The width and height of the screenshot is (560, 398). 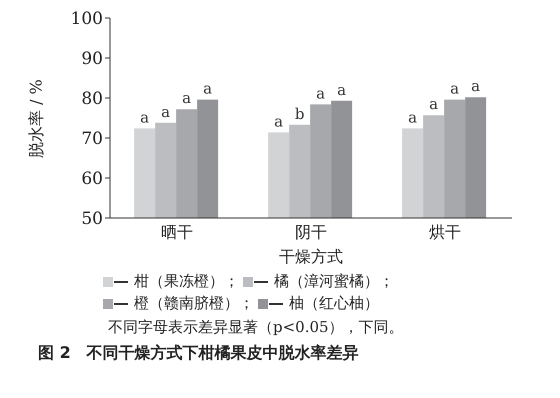 What do you see at coordinates (334, 303) in the screenshot?
I see `legend-label: 柚（红心柚）` at bounding box center [334, 303].